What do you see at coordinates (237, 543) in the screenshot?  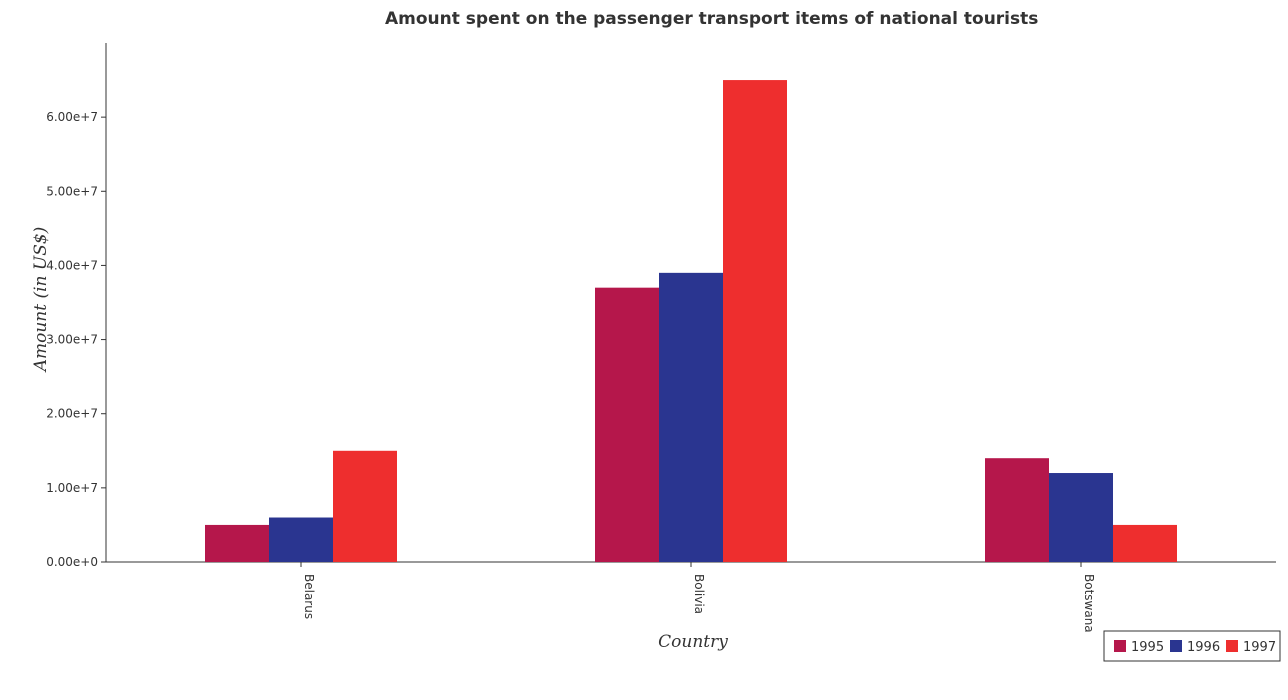 I see `bar-belarus-1995` at bounding box center [237, 543].